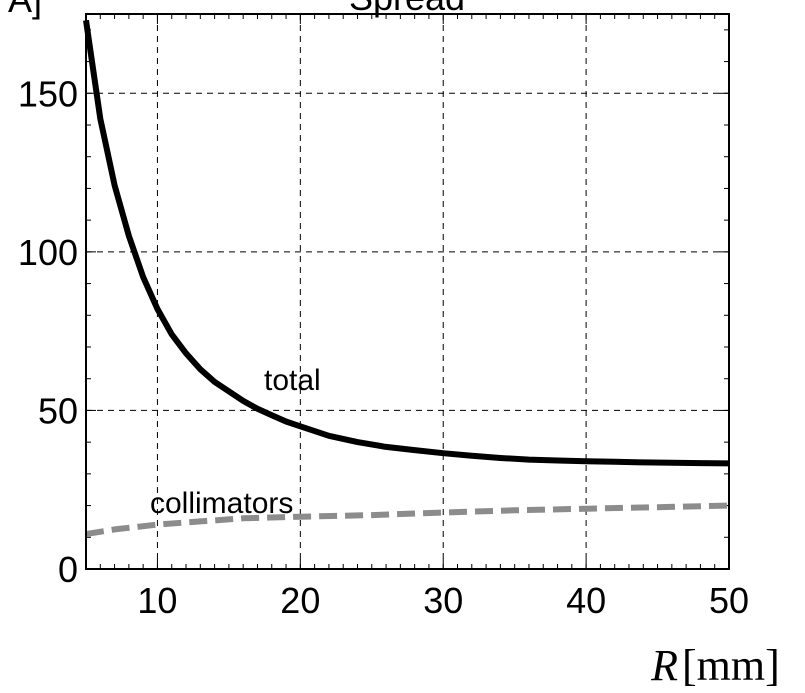 This screenshot has width=805, height=693. What do you see at coordinates (664, 665) in the screenshot?
I see `x-axis-symbol: R` at bounding box center [664, 665].